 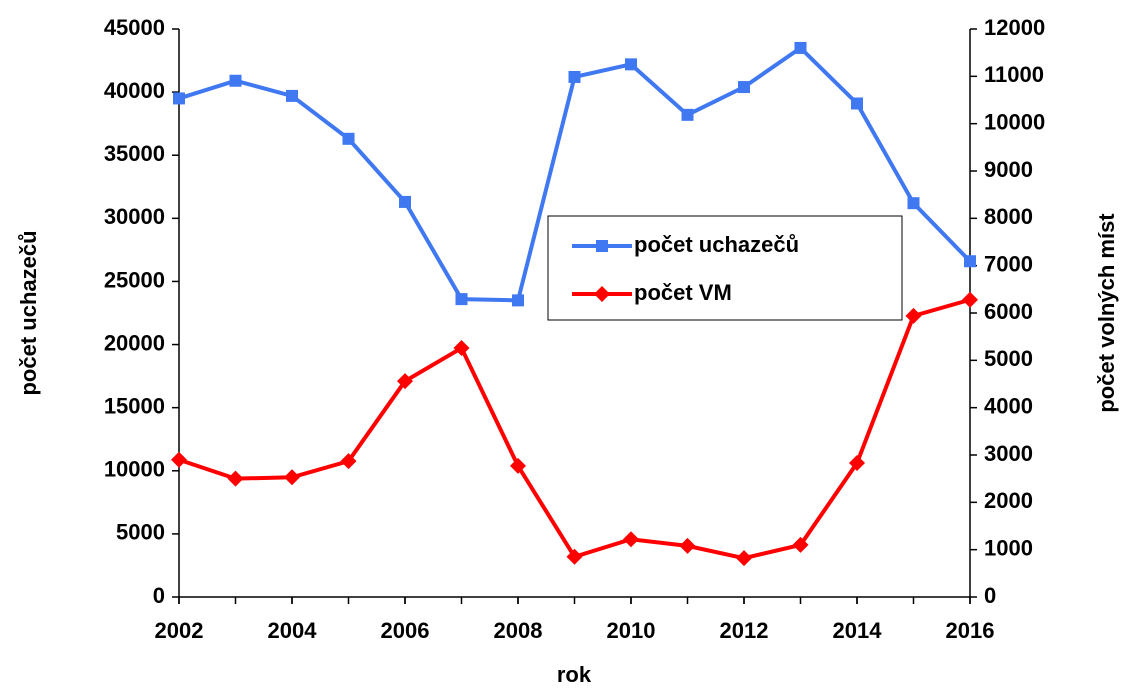 What do you see at coordinates (1008, 169) in the screenshot?
I see `y2-tick-label: 9000` at bounding box center [1008, 169].